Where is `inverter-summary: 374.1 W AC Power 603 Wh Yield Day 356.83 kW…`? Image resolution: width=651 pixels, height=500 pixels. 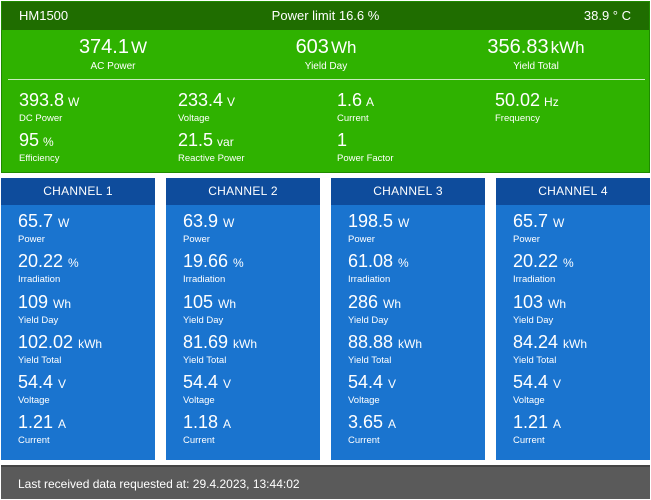
inverter-summary: 374.1 W AC Power 603 Wh Yield Day 356.83 kW… is located at coordinates (325, 56).